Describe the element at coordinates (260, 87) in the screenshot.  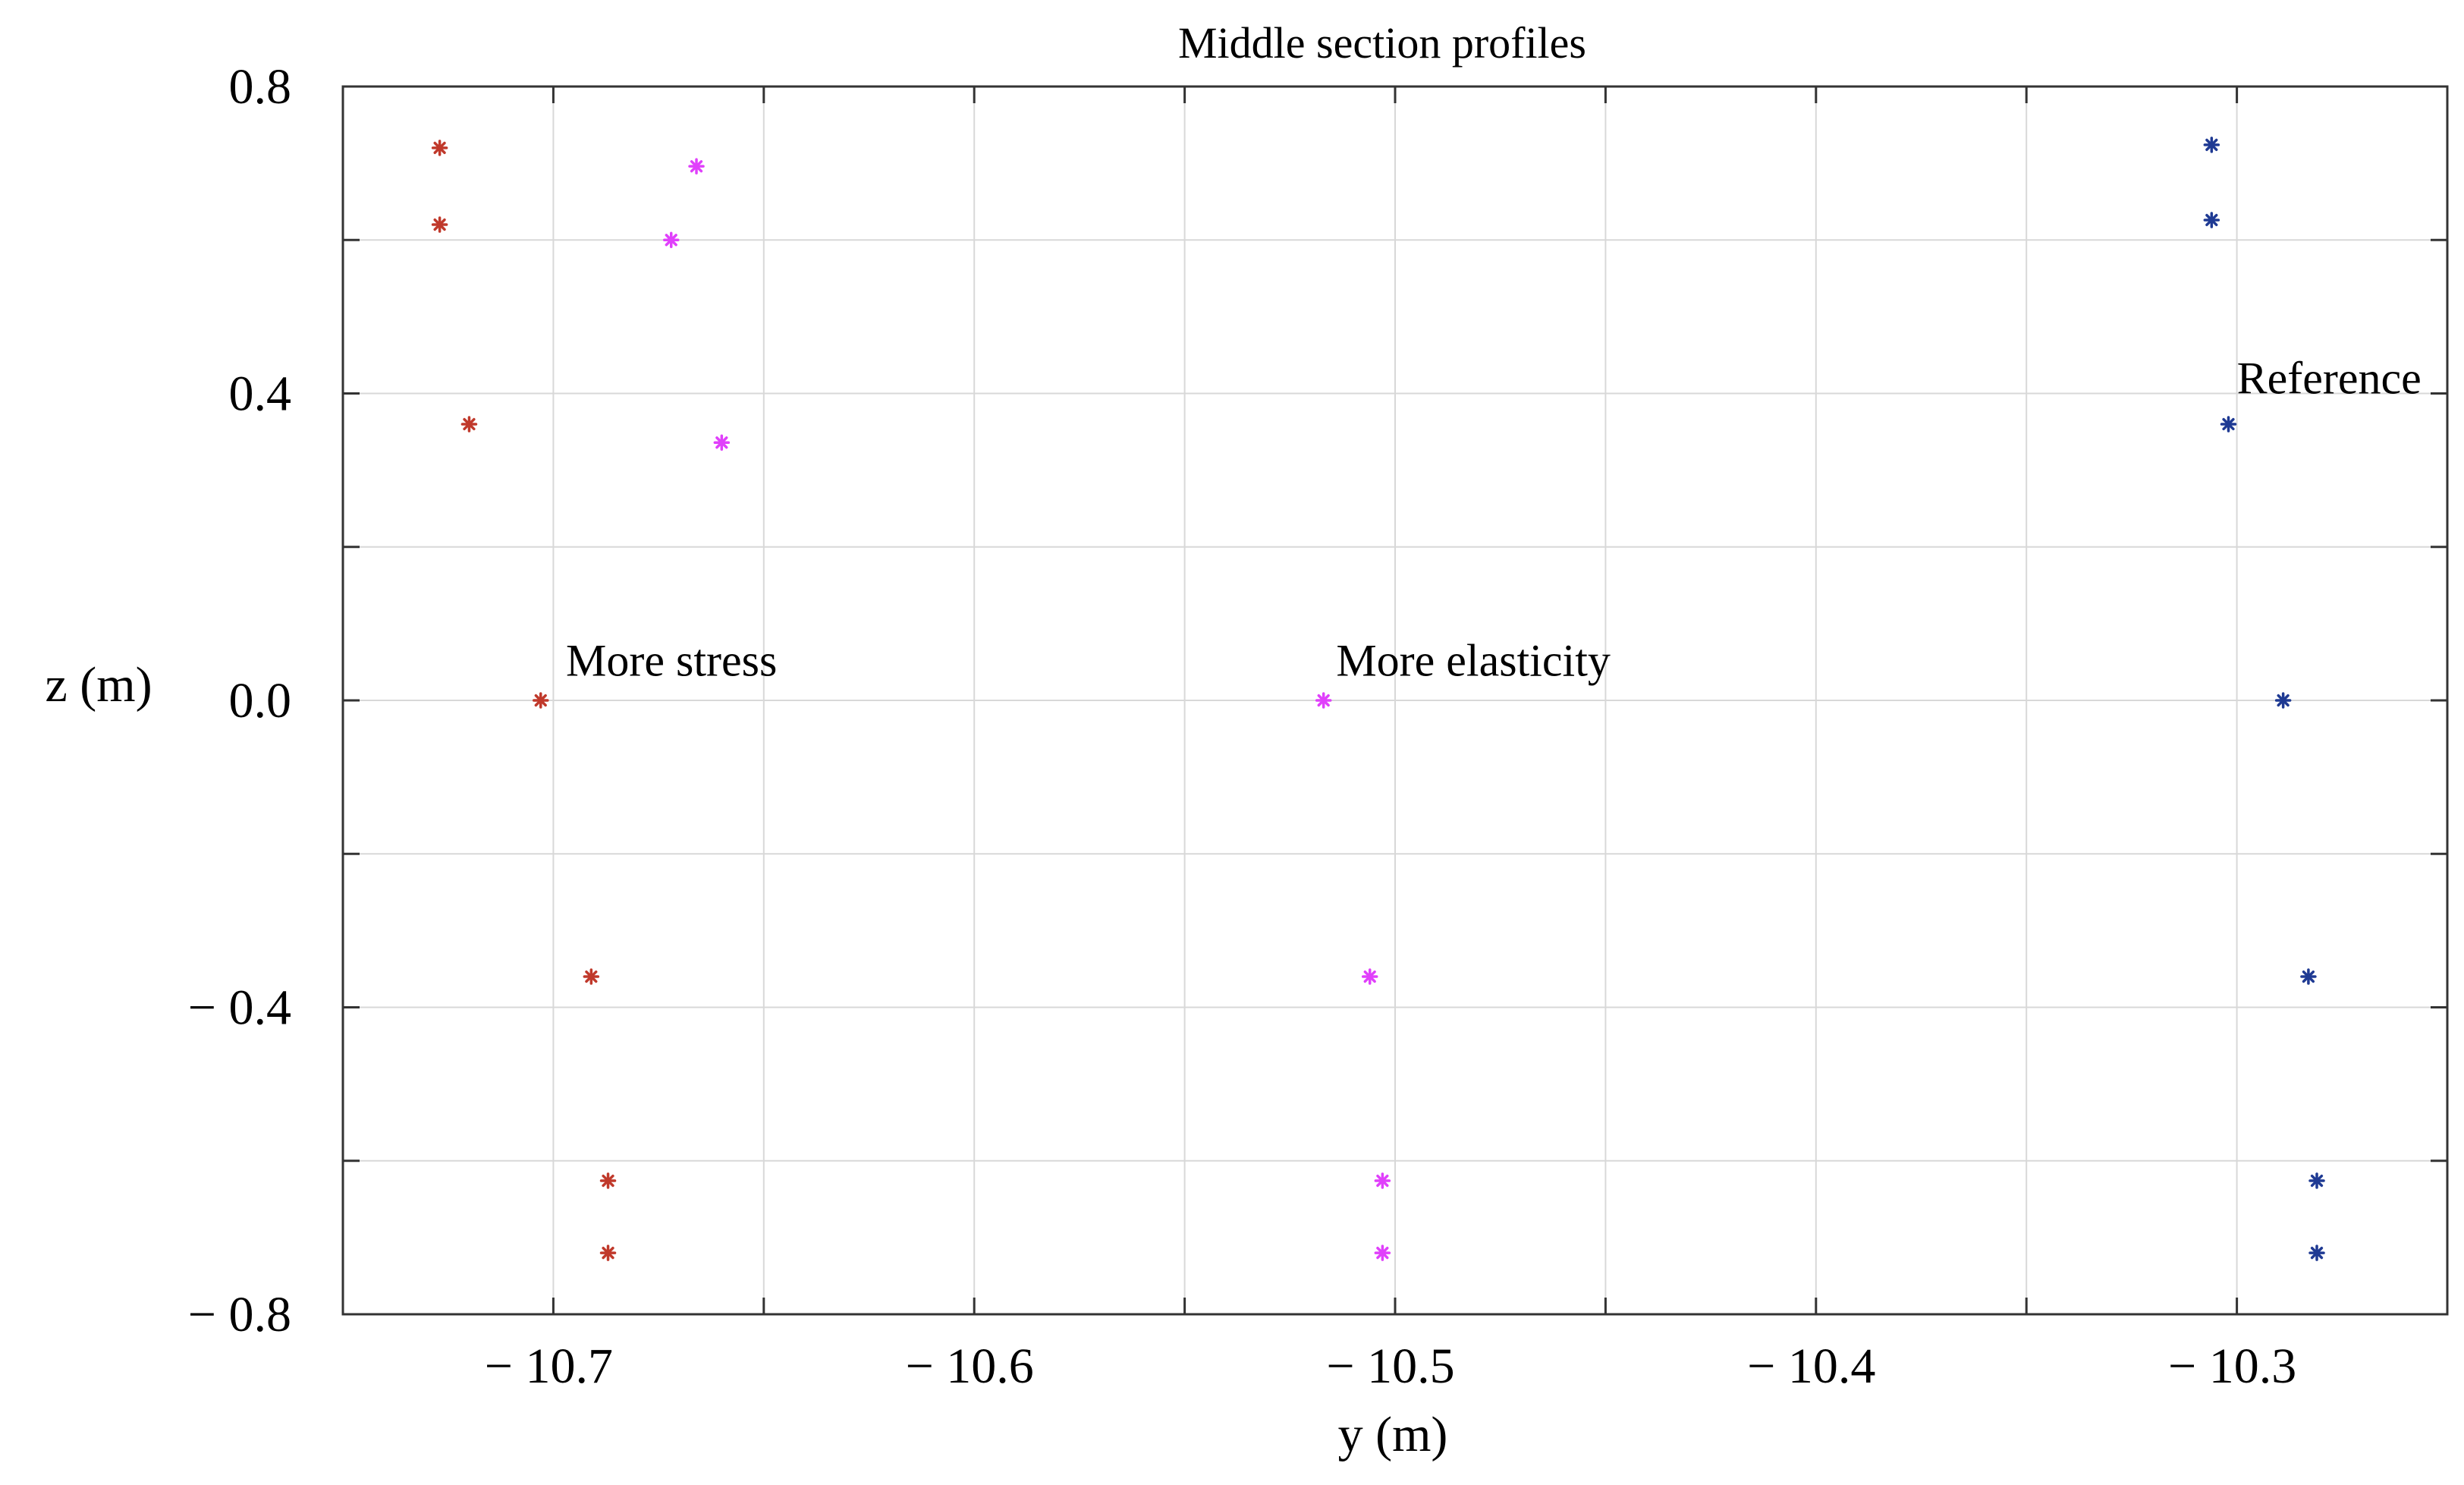
I see `y-tick-label: 0.8` at that location.